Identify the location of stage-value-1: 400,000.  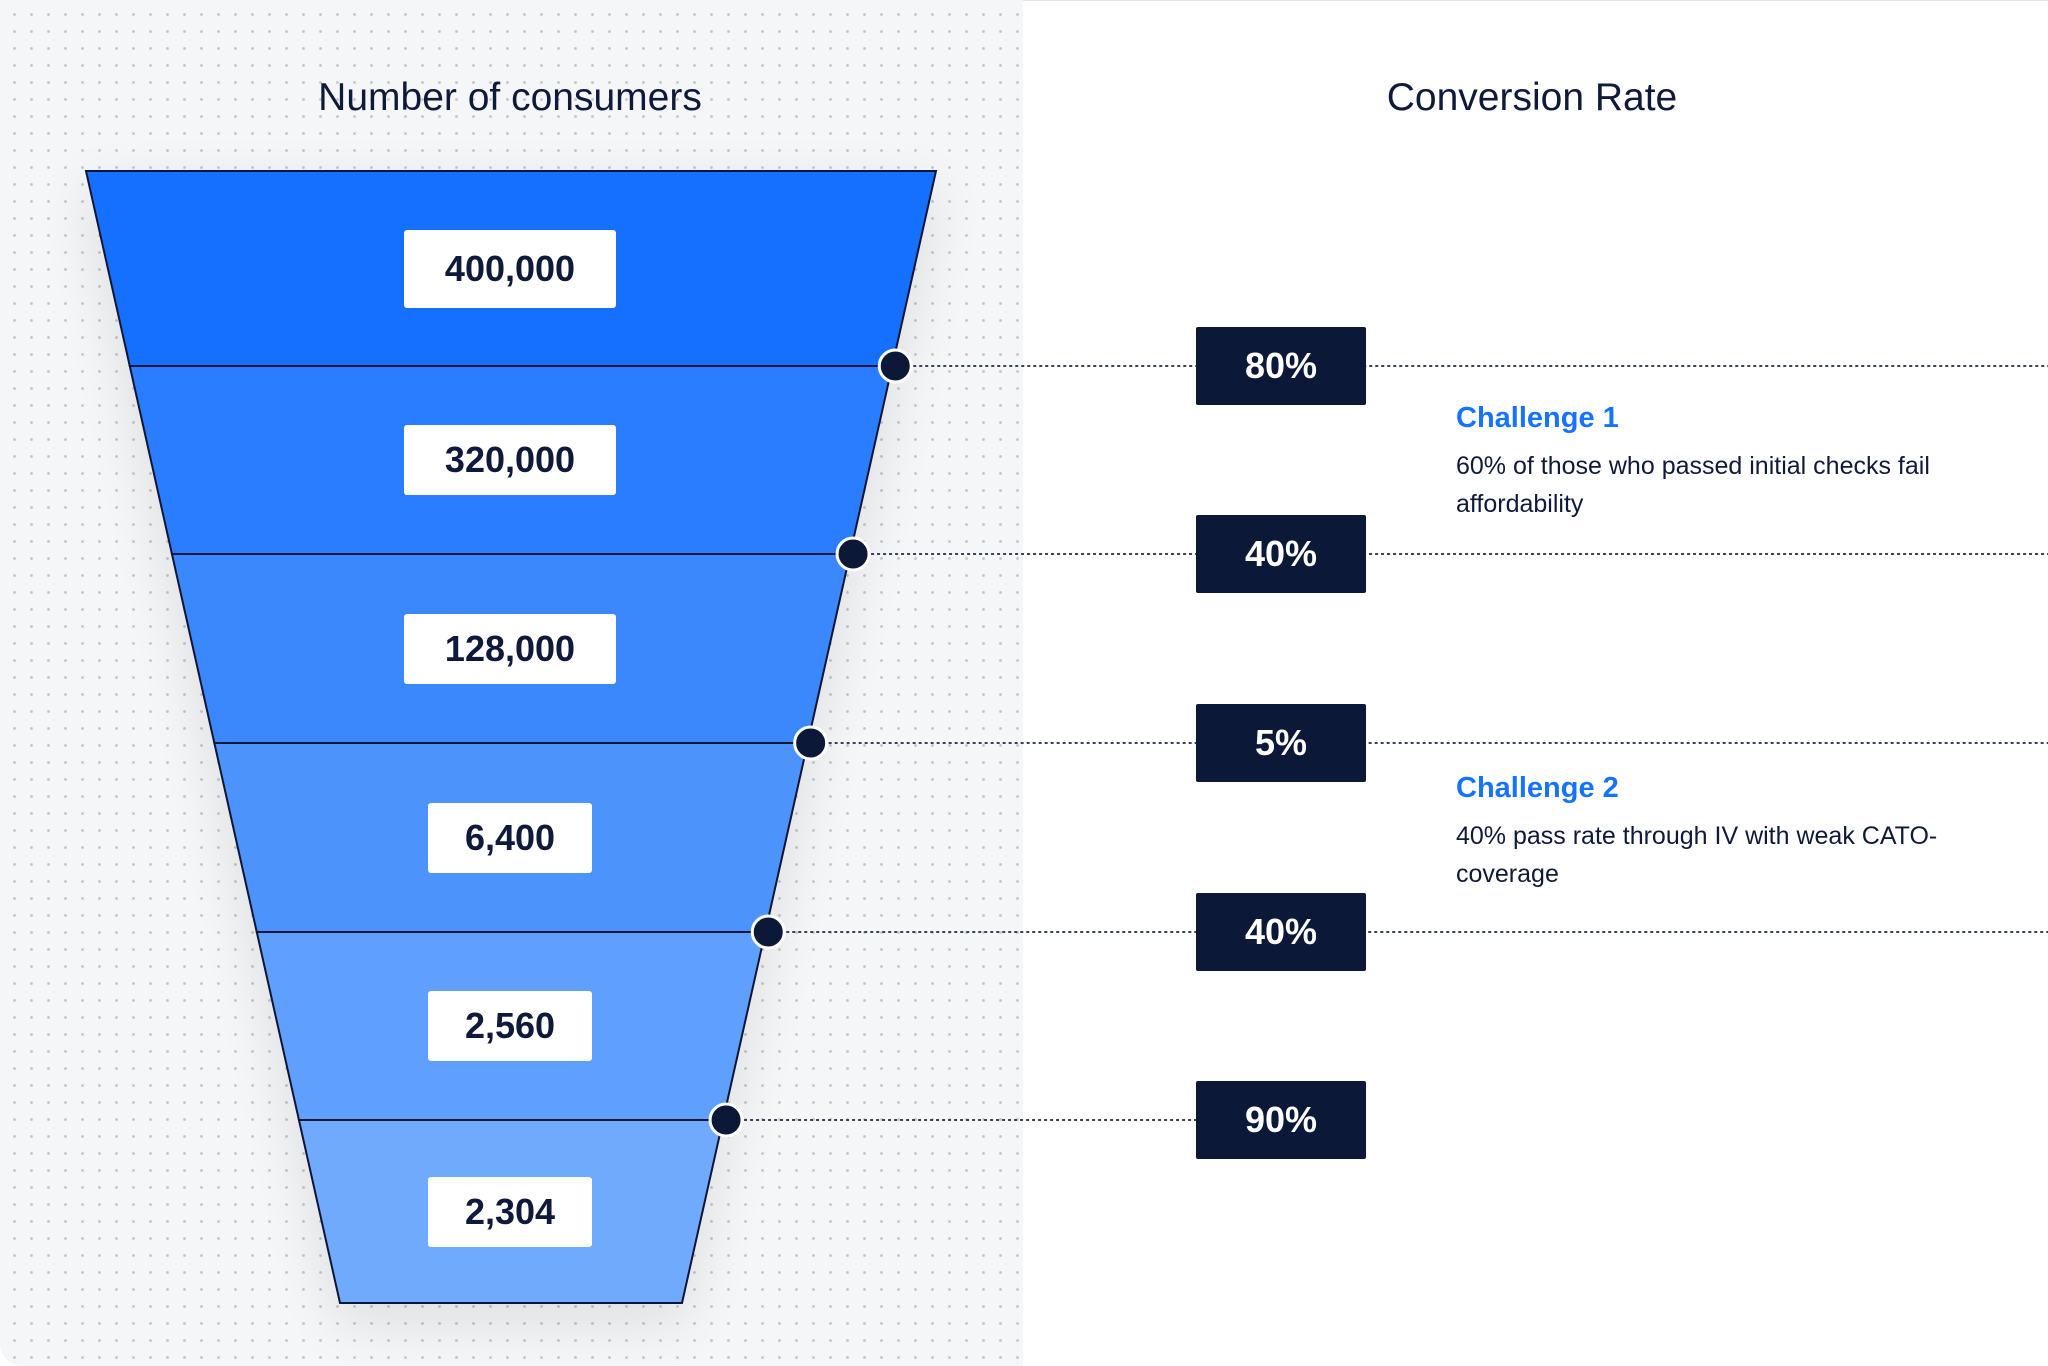
(510, 268).